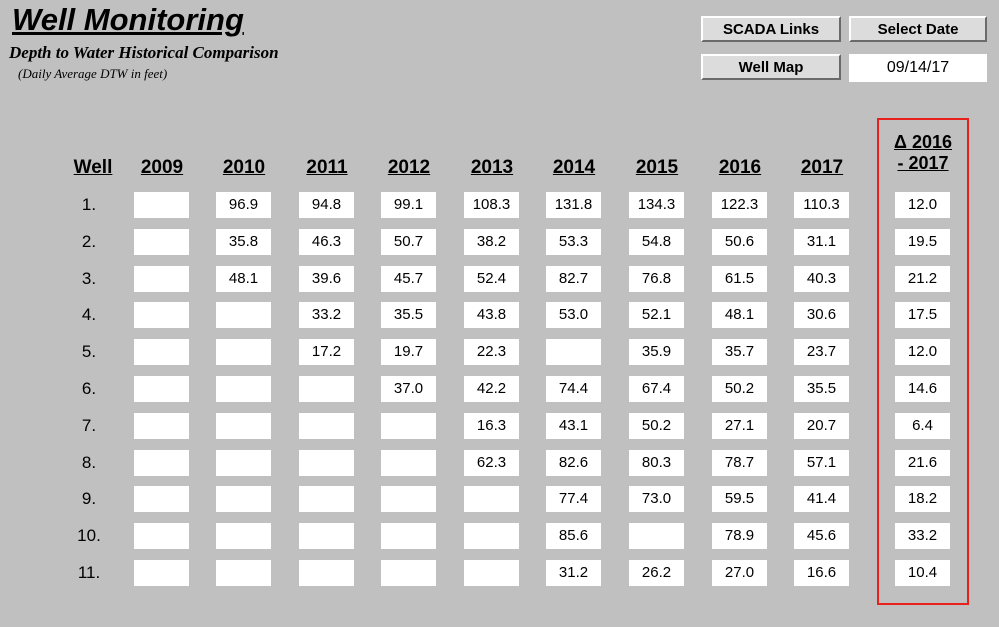 This screenshot has height=627, width=999. What do you see at coordinates (162, 167) in the screenshot?
I see `header-year-2009: 2009` at bounding box center [162, 167].